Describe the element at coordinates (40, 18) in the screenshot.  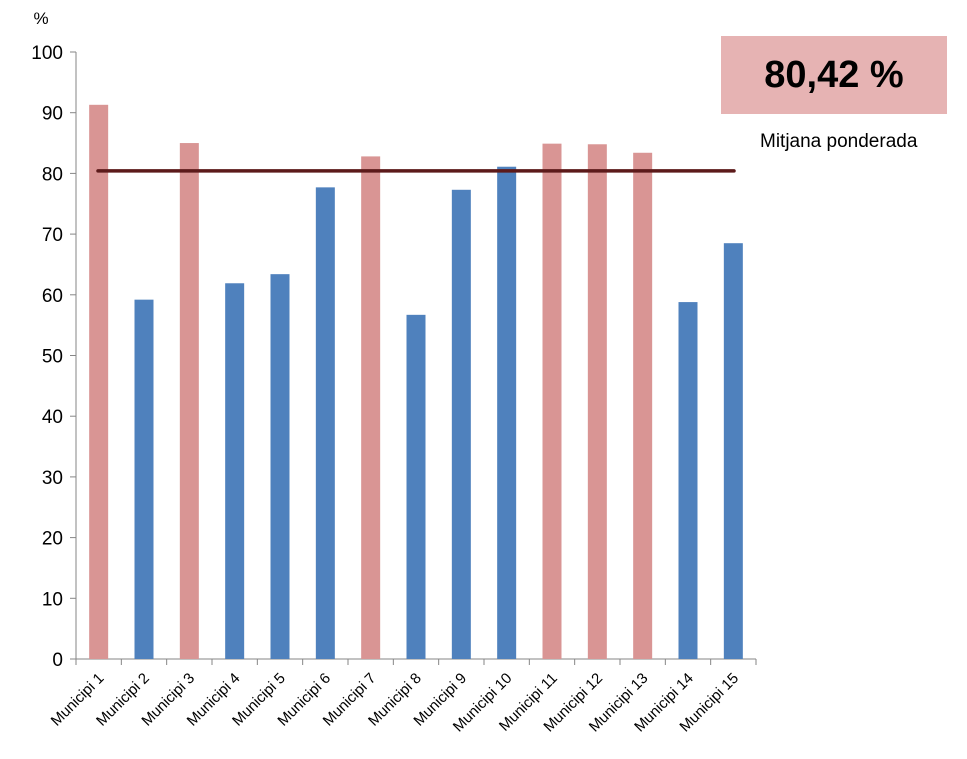
I see `y-axis-unit-label: %` at that location.